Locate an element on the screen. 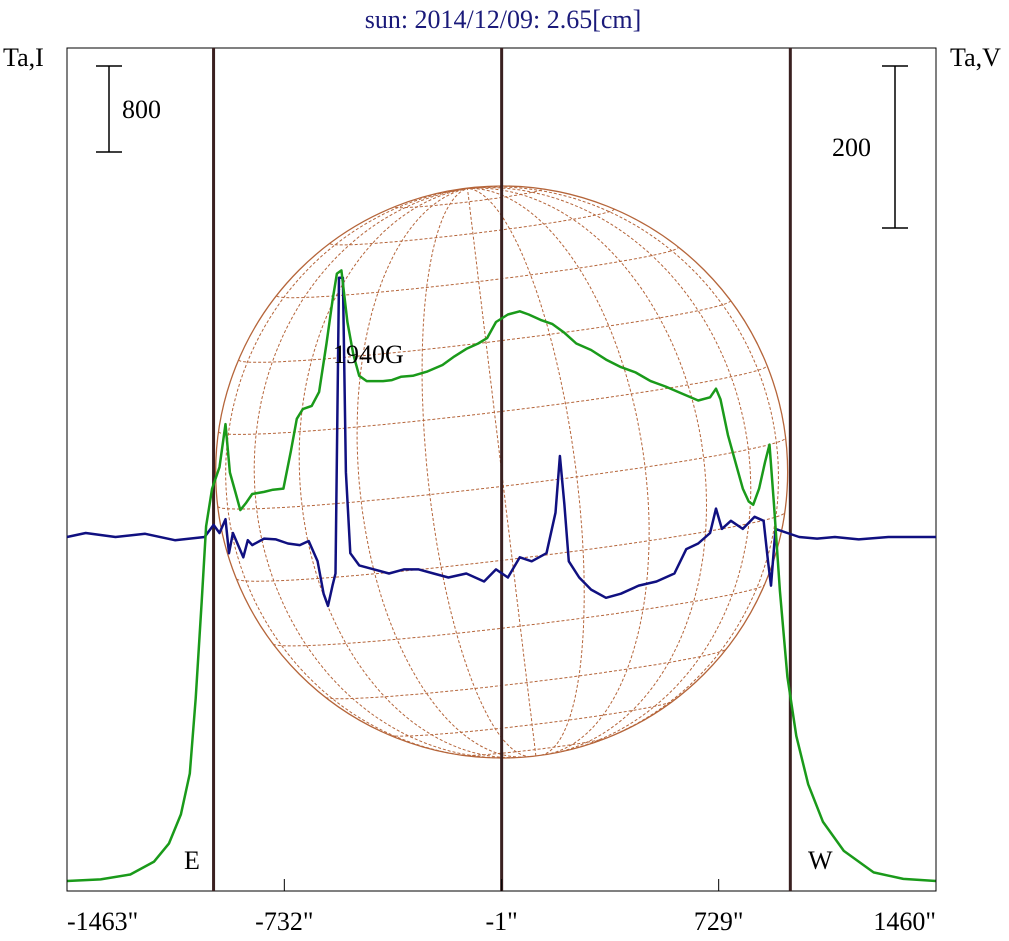 This screenshot has width=1009, height=941. west-limb-label: W is located at coordinates (820, 860).